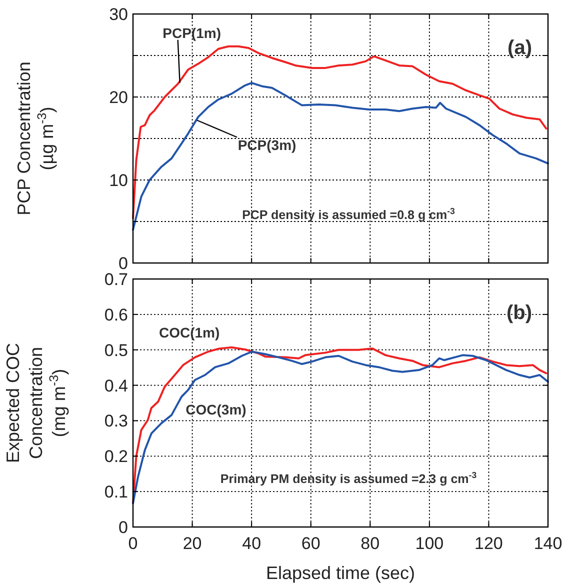 Image resolution: width=562 pixels, height=587 pixels. Describe the element at coordinates (116, 279) in the screenshot. I see `y-tick-label: 0.7` at that location.